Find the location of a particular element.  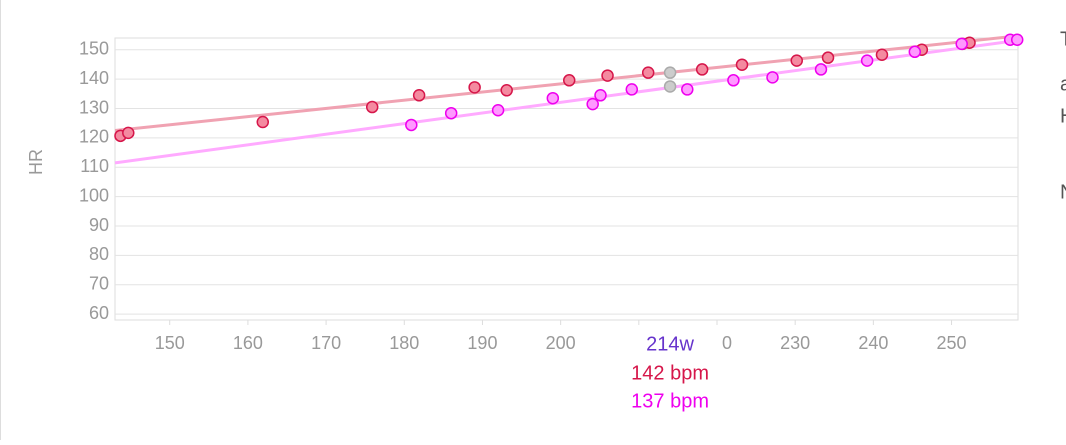

y-tick-label: 70 is located at coordinates (99, 284).